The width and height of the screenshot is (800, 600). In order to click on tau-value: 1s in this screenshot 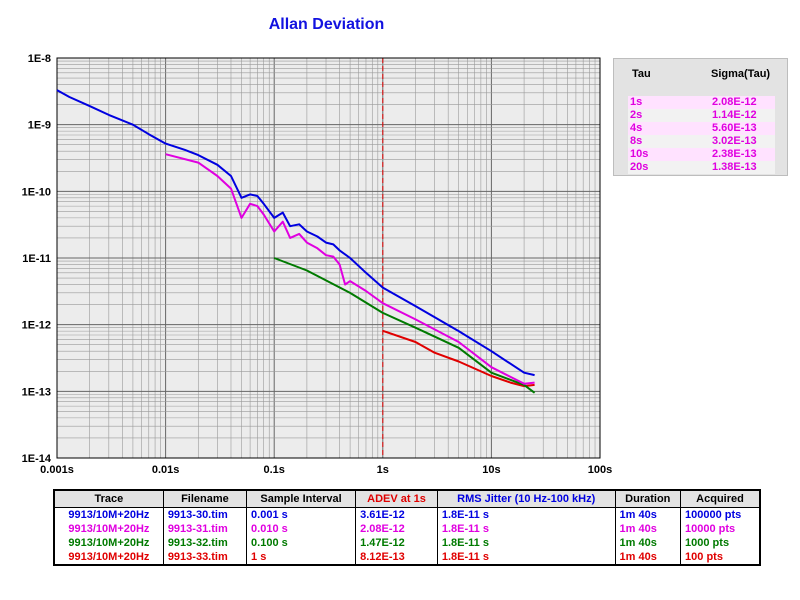, I will do `click(636, 102)`.